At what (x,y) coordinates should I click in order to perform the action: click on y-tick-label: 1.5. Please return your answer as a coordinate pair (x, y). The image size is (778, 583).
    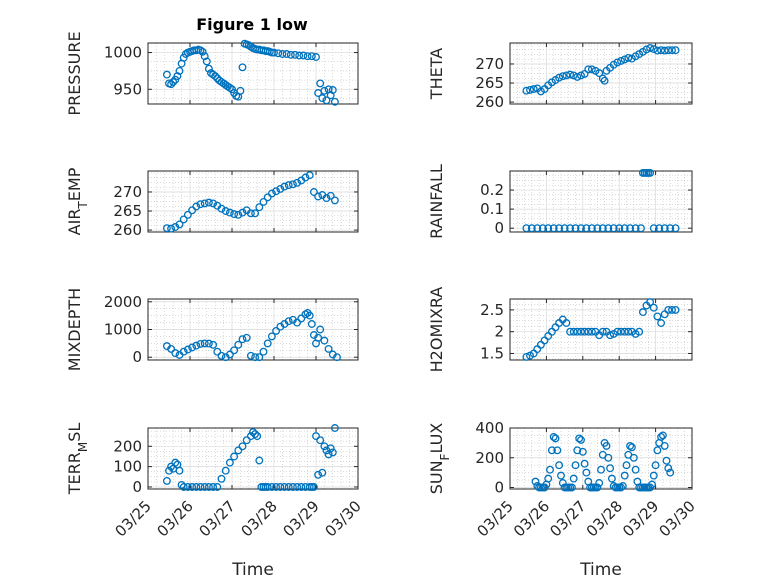
    Looking at the image, I should click on (492, 353).